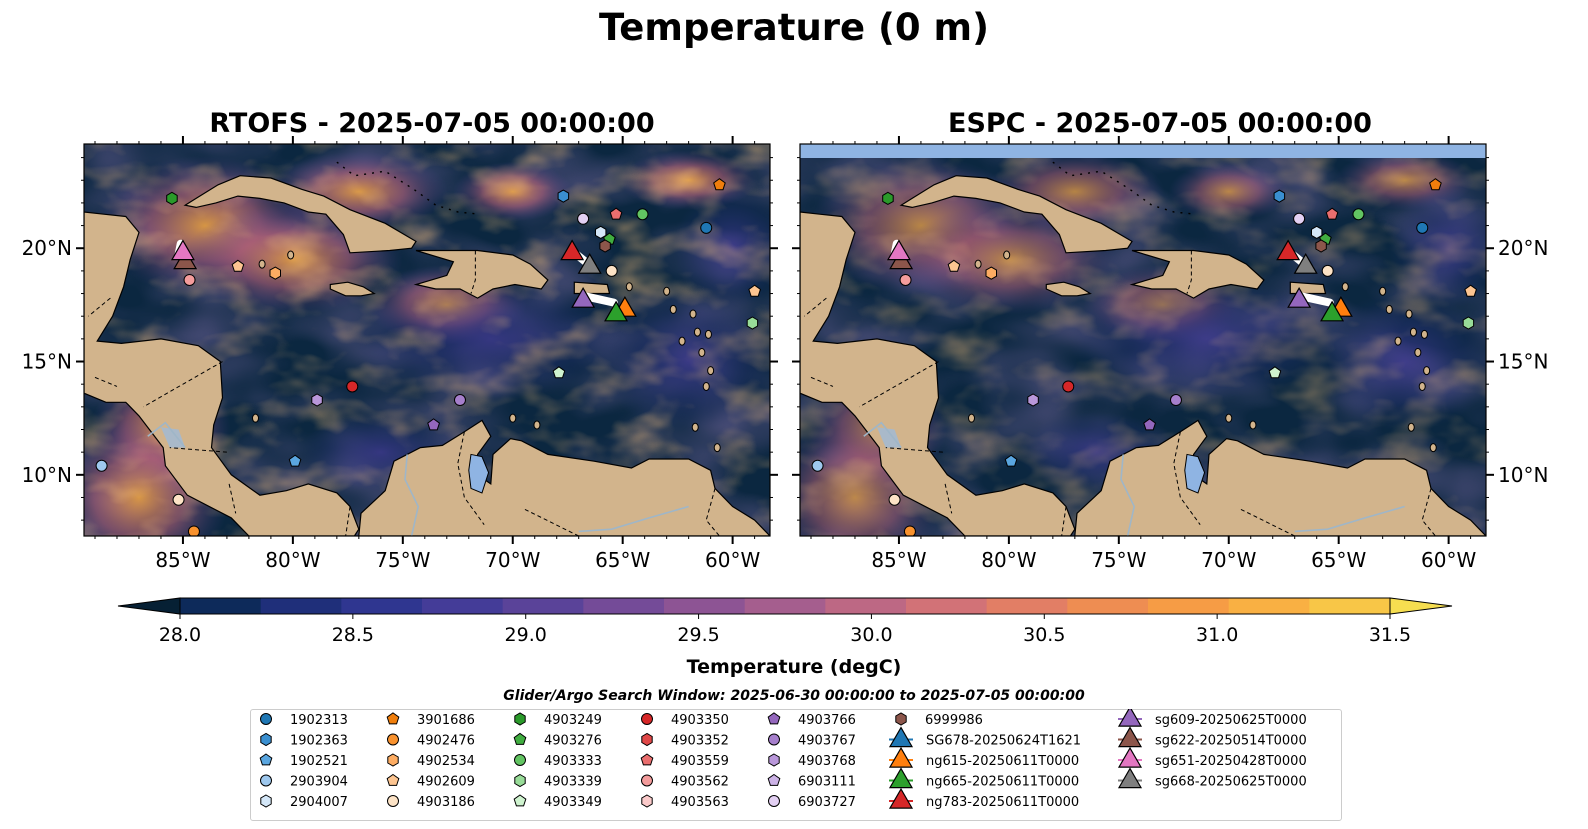 The height and width of the screenshot is (829, 1588). I want to click on espc-lon-tick-label: 75°W, so click(1118, 560).